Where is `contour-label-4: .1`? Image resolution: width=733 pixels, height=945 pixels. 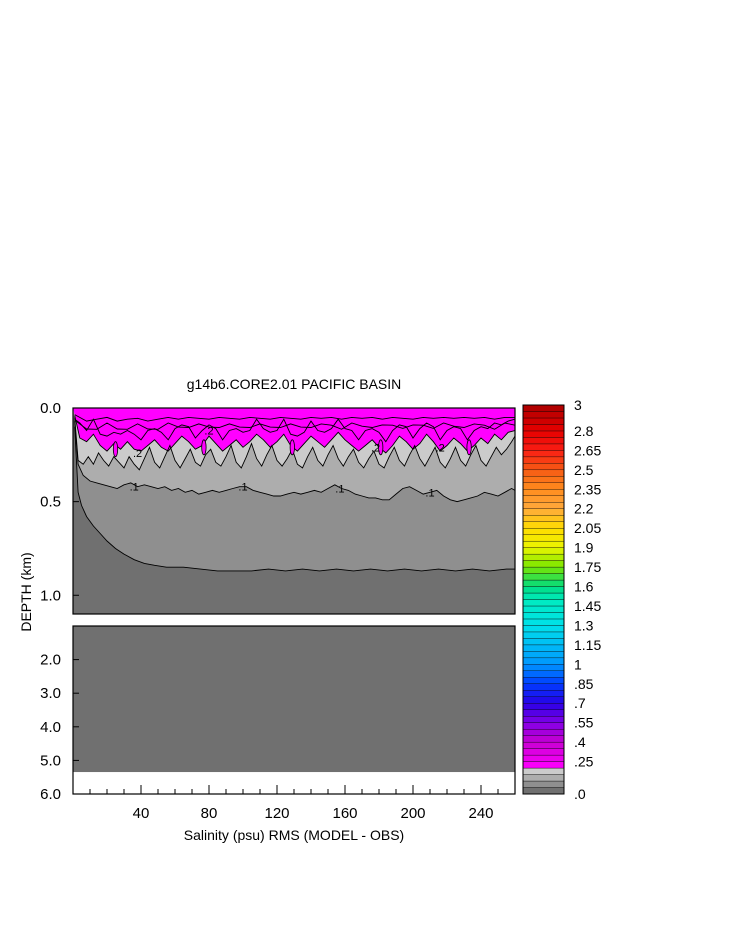 contour-label-4: .1 is located at coordinates (134, 488).